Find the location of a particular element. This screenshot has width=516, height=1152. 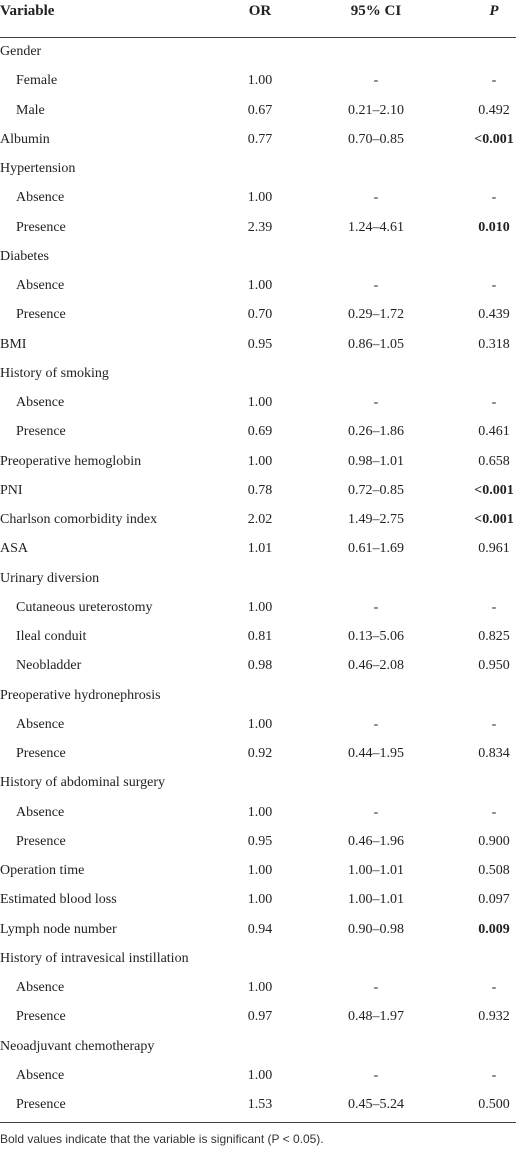

or-value: 2.02 is located at coordinates (260, 519).